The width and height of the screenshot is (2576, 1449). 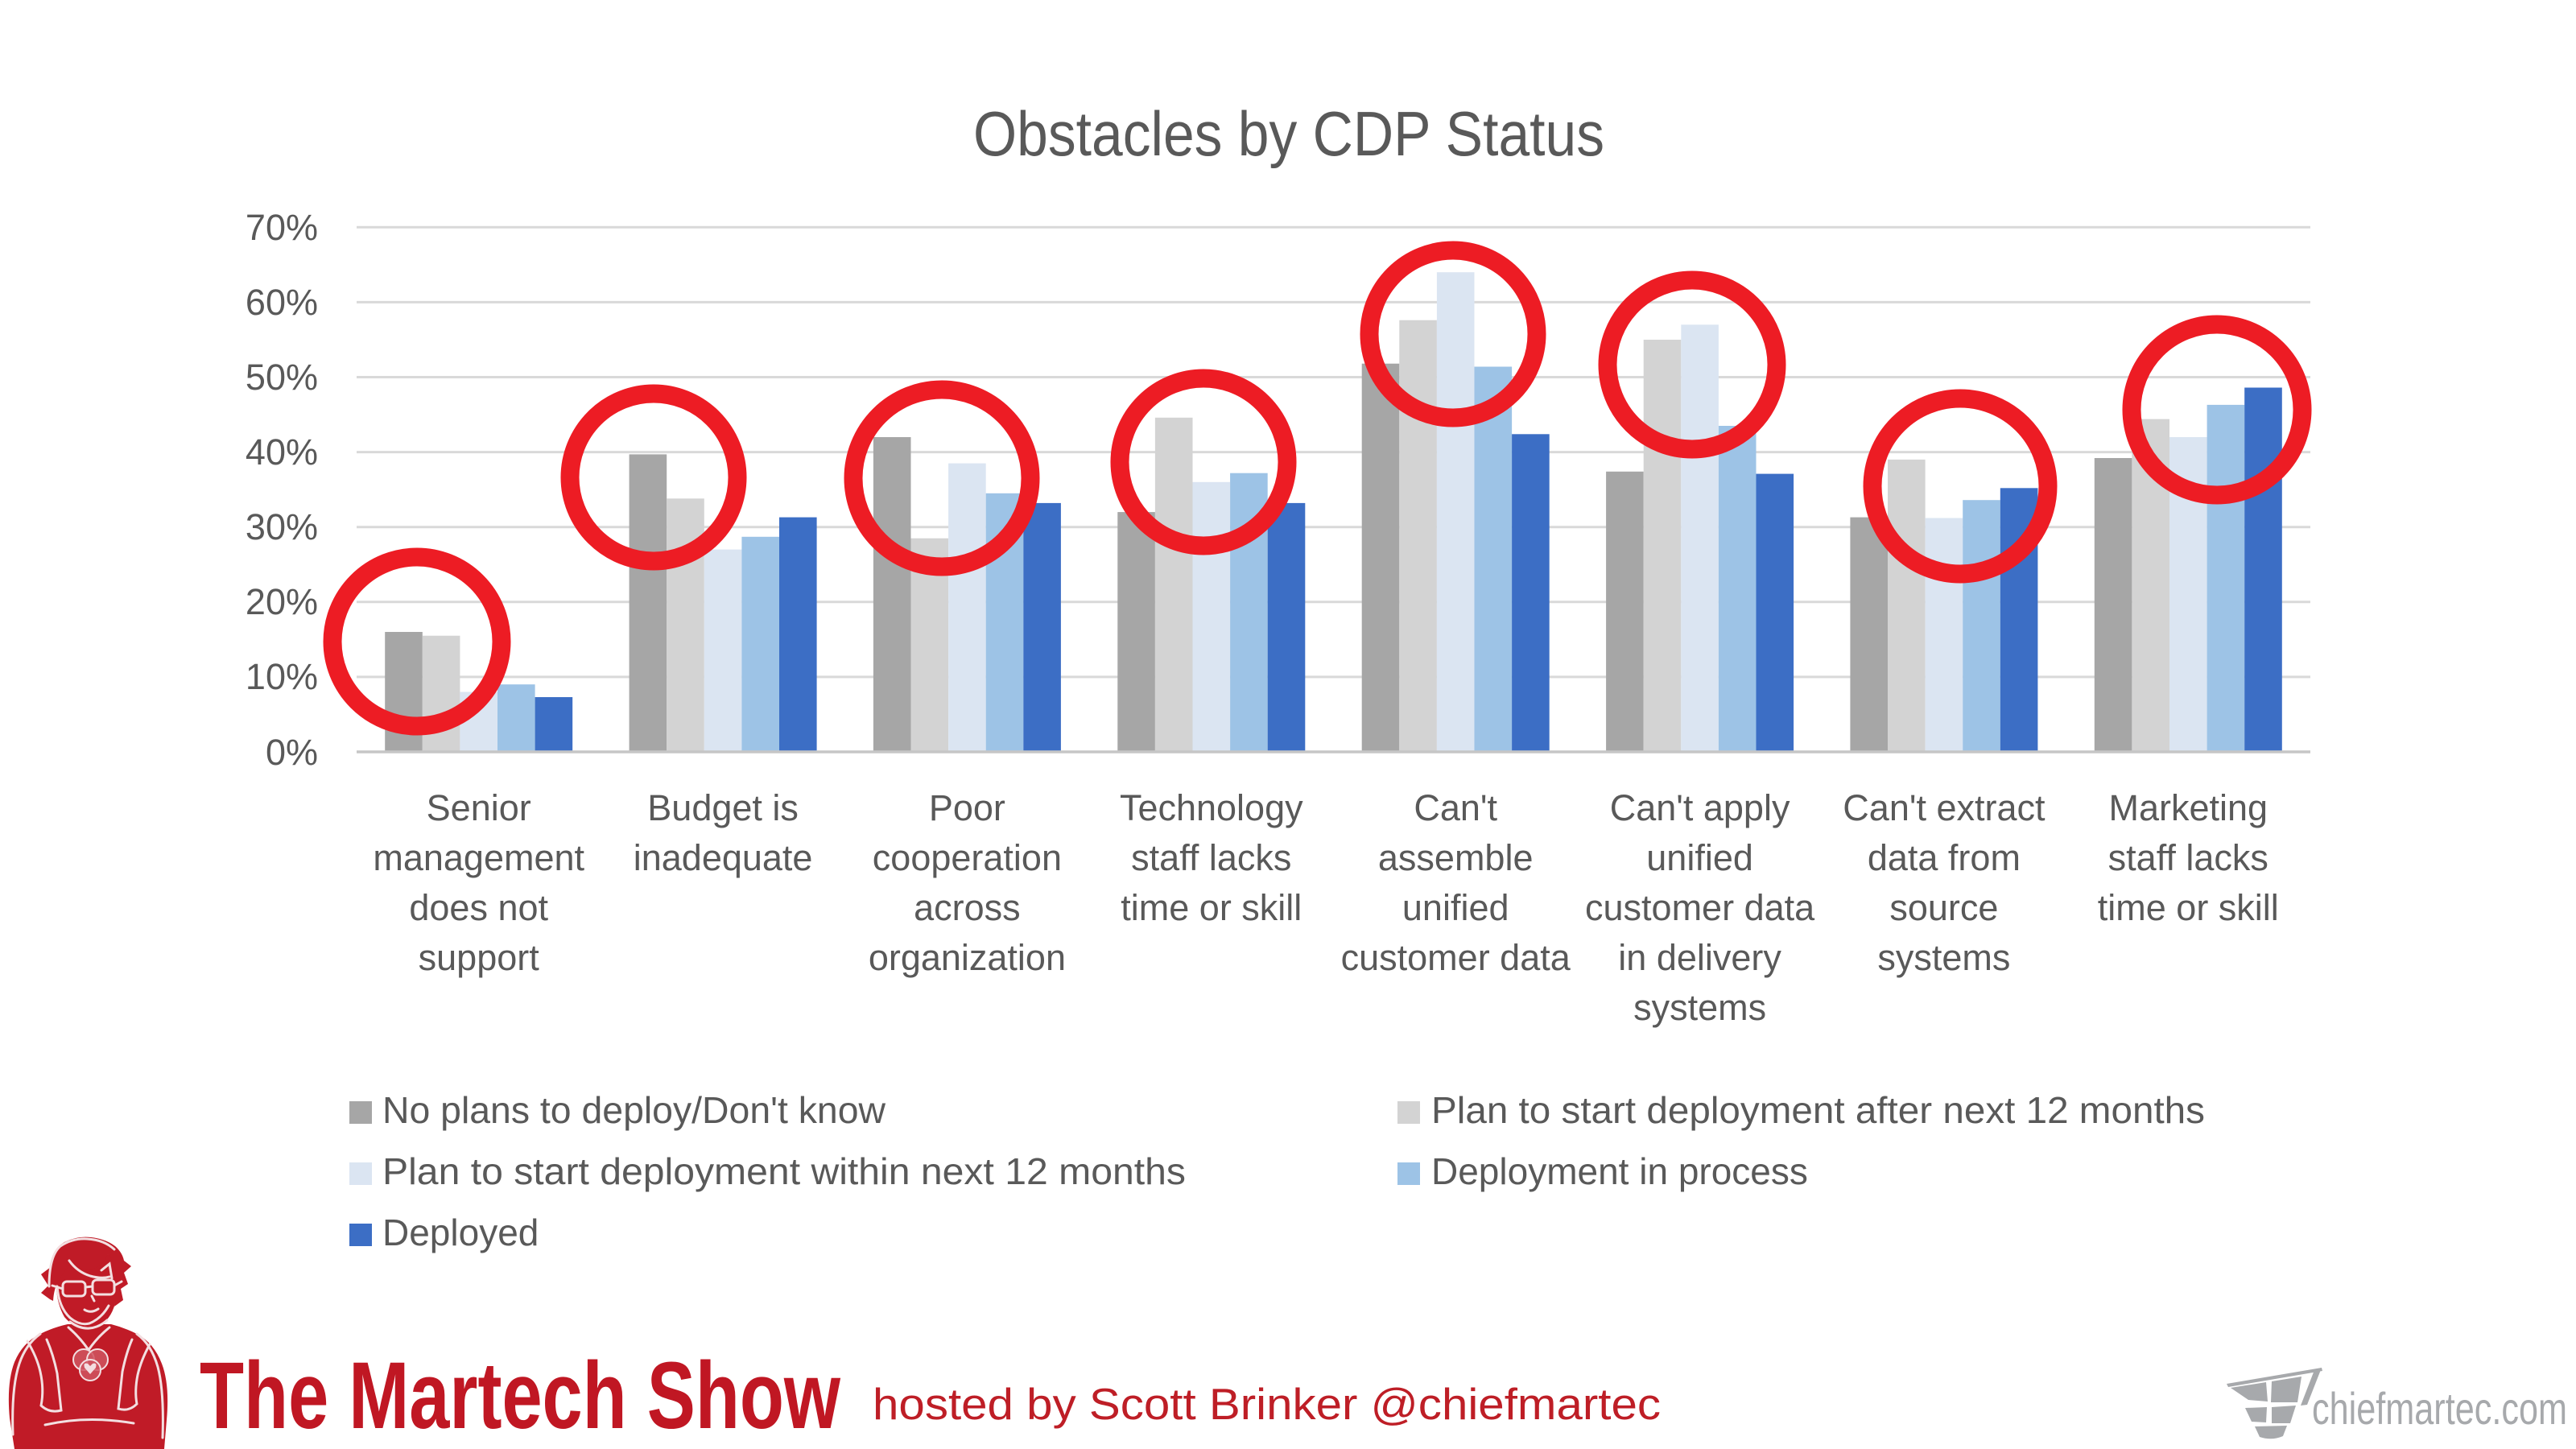 I want to click on svg-text: 60%, so click(x=282, y=302).